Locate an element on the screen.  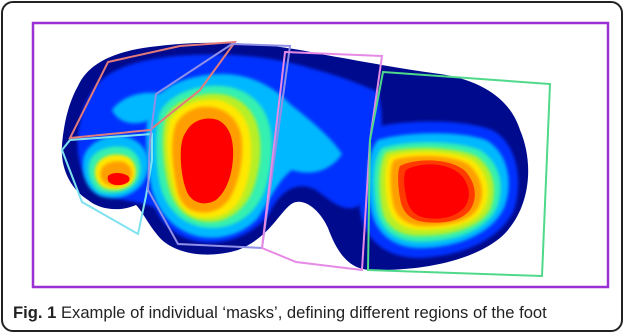
mask-midfoot is located at coordinates (322, 161).